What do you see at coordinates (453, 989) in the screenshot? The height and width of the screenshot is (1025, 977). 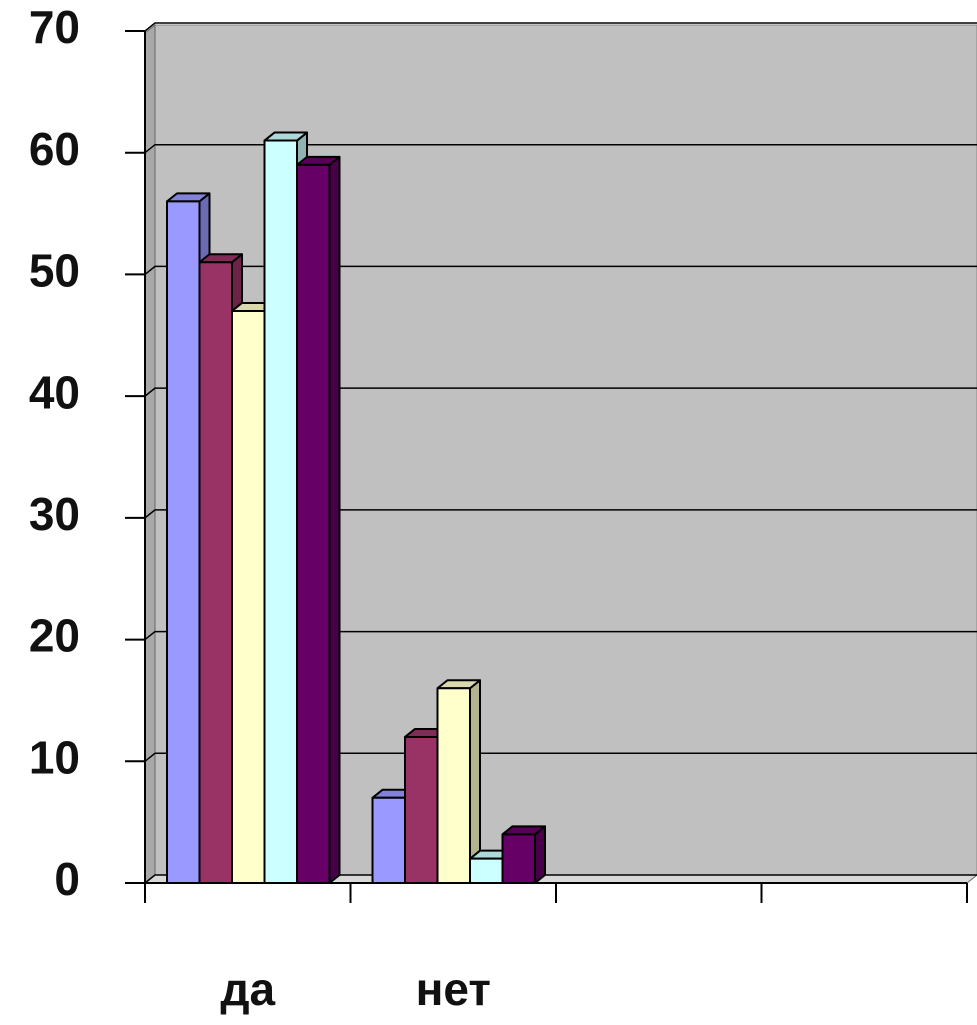 I see `x-tick-label: нет` at bounding box center [453, 989].